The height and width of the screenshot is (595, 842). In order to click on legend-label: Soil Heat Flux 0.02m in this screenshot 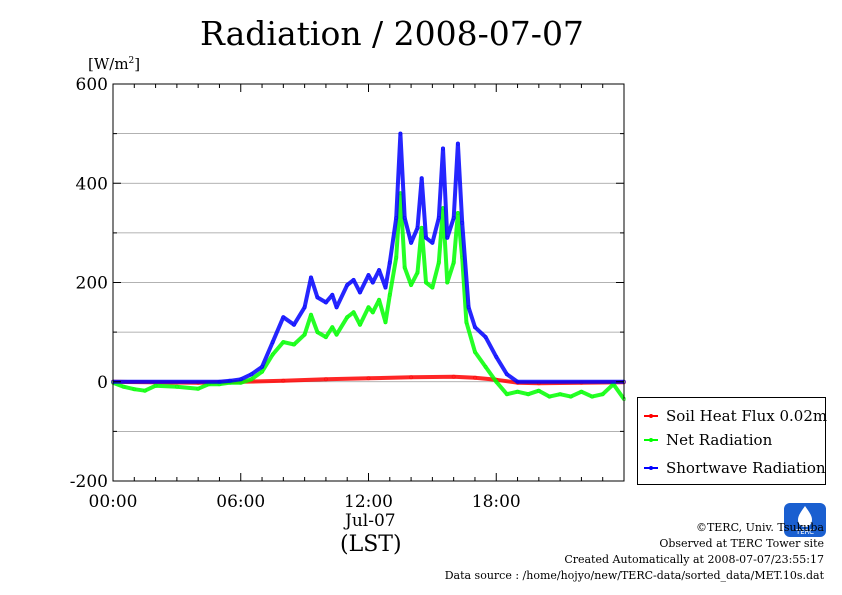, I will do `click(747, 416)`.